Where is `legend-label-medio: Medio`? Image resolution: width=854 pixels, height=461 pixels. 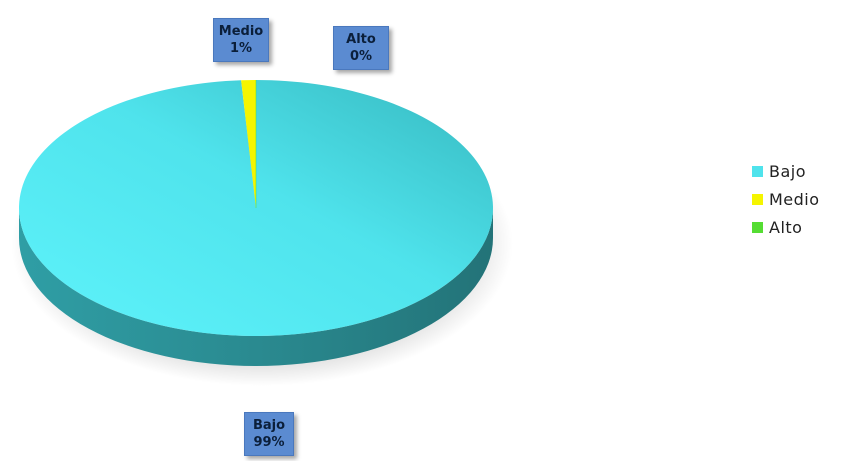 legend-label-medio: Medio is located at coordinates (794, 199).